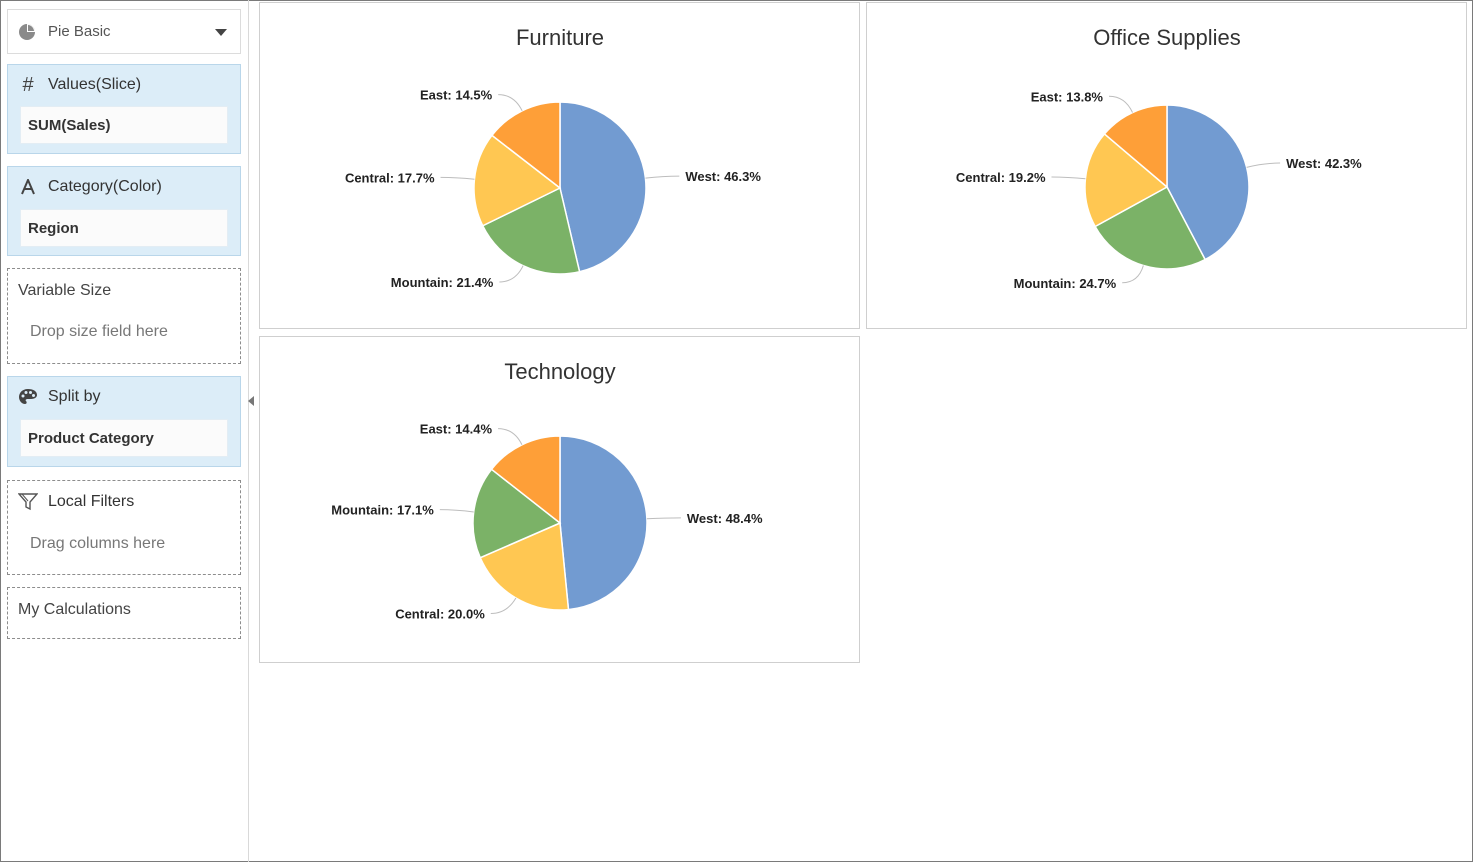 This screenshot has height=862, width=1473. Describe the element at coordinates (28, 502) in the screenshot. I see `filter-icon` at that location.